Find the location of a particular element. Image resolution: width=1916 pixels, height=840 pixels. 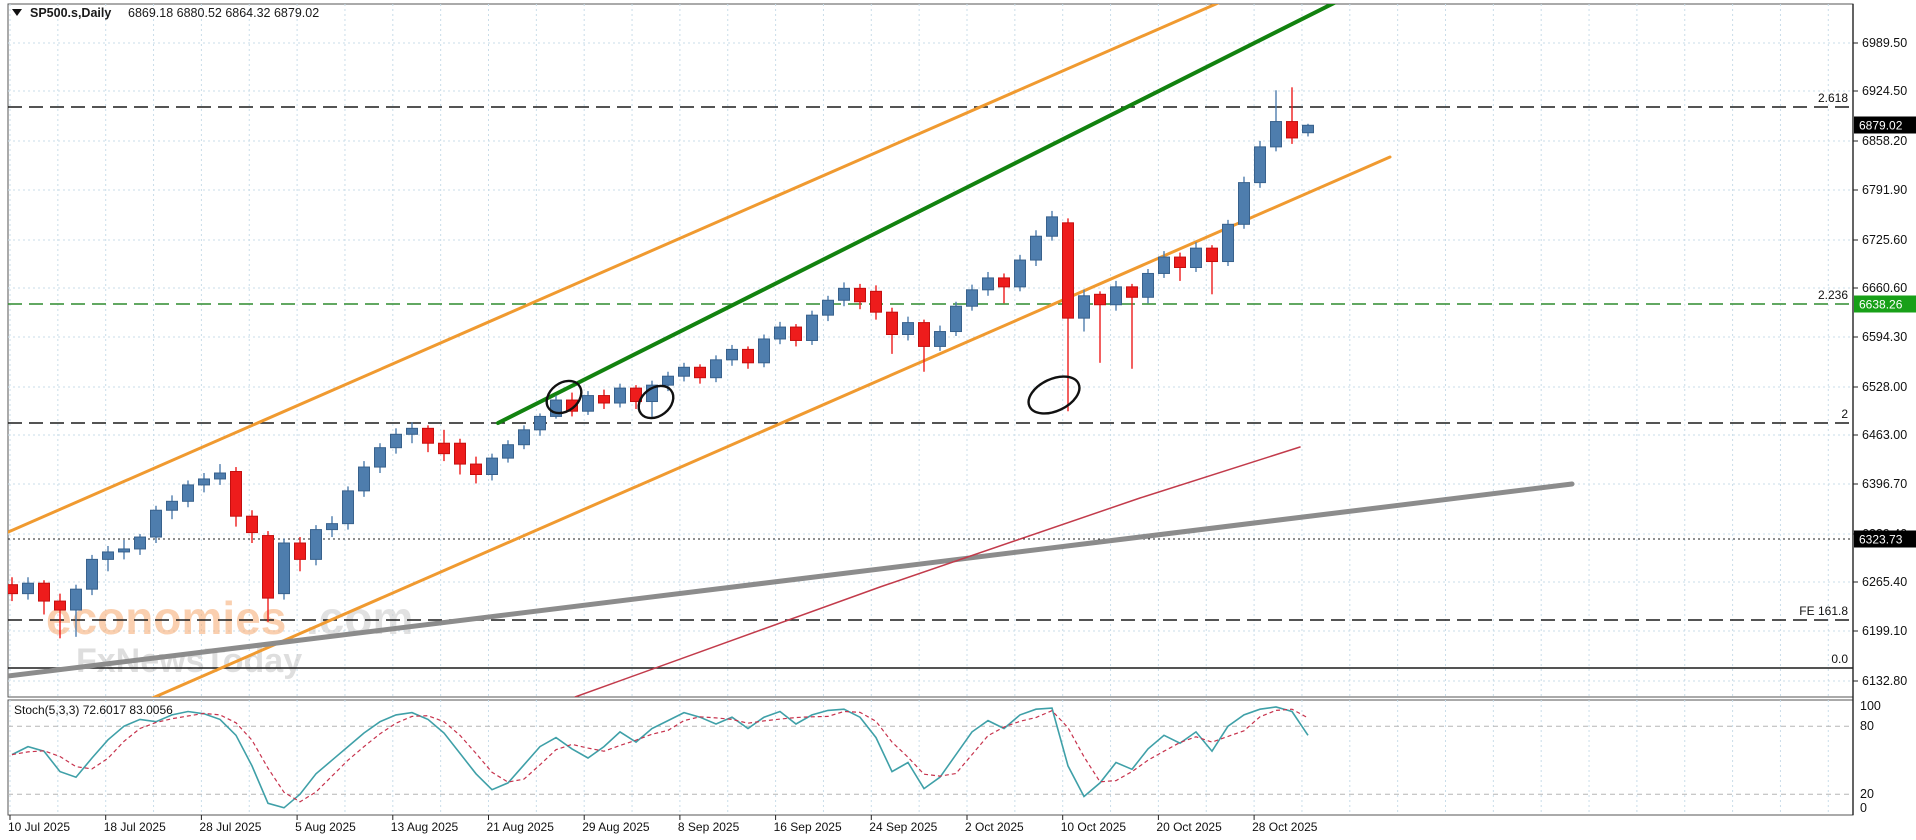

level-label-fib-2236: 2.236 is located at coordinates (1833, 295).